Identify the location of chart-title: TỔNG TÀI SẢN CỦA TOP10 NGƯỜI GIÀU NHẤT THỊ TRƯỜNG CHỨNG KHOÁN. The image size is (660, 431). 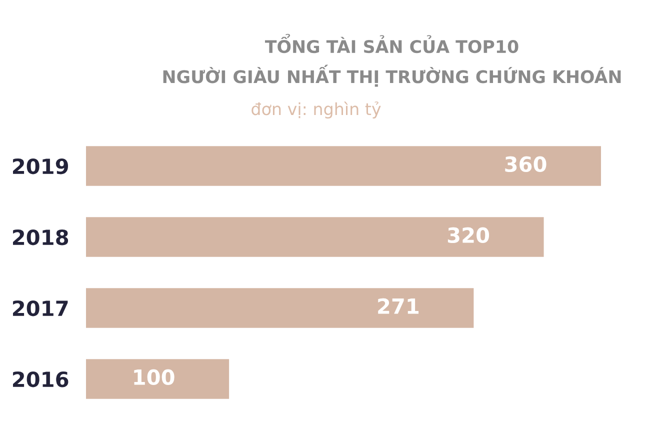
(392, 60).